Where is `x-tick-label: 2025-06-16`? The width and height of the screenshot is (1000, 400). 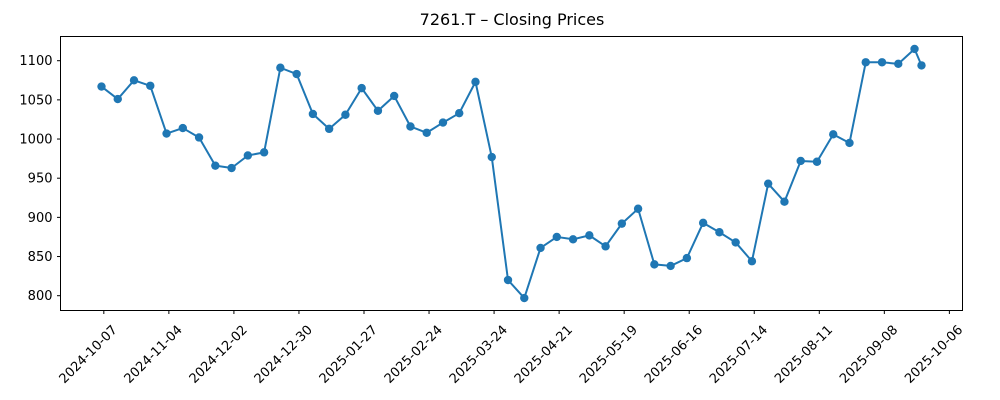 x-tick-label: 2025-06-16 is located at coordinates (674, 355).